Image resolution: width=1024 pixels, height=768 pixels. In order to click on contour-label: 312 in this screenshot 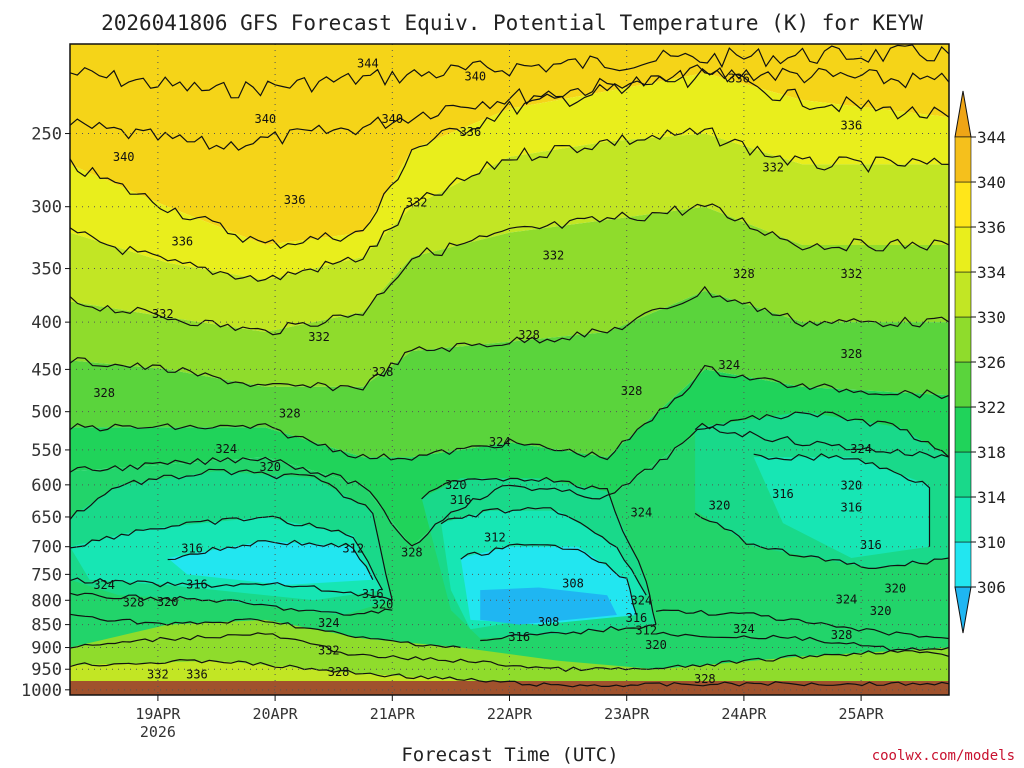, I will do `click(646, 631)`.